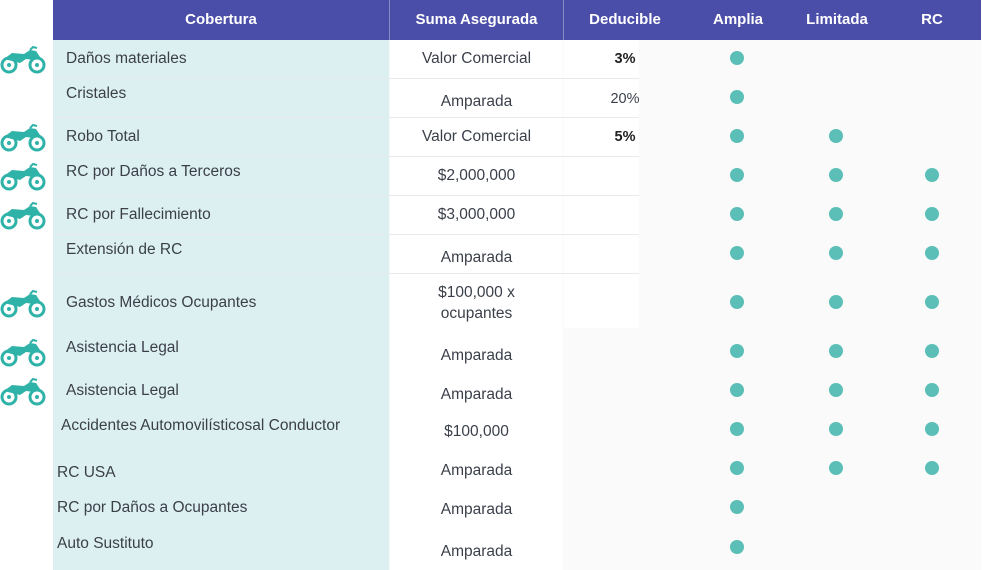 The height and width of the screenshot is (570, 982). What do you see at coordinates (201, 425) in the screenshot?
I see `coverage-name: Accidentes Automovilísticosal Conductor` at bounding box center [201, 425].